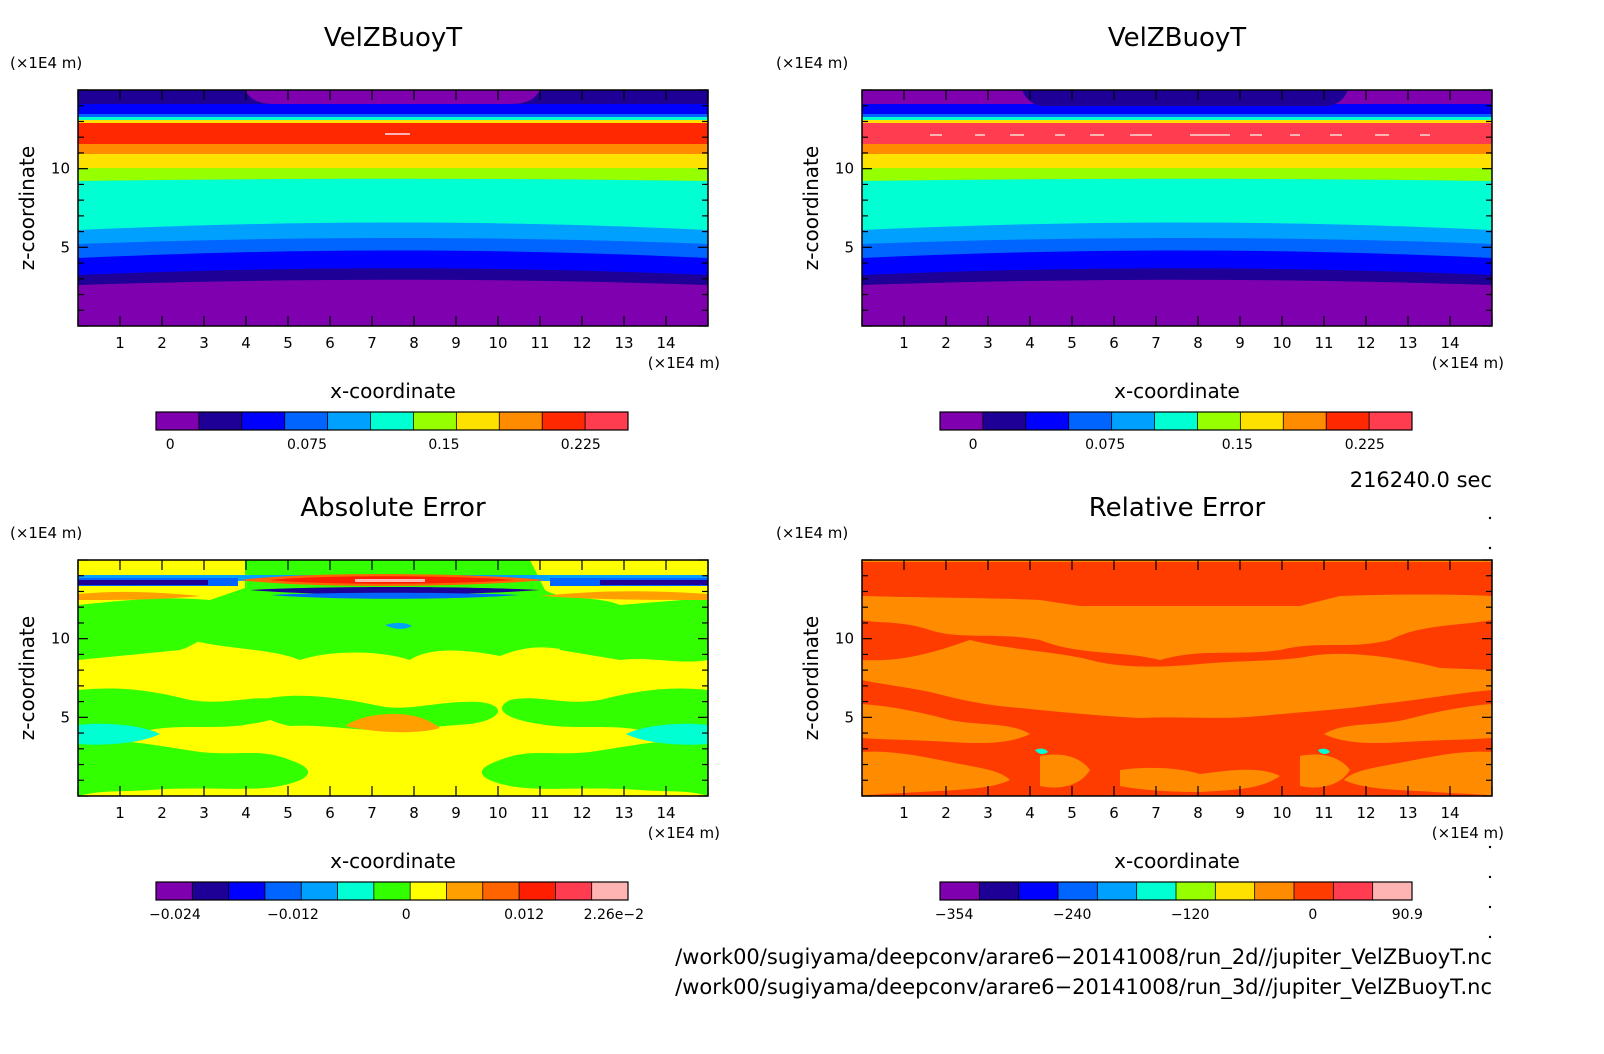 The image size is (1604, 1054). What do you see at coordinates (844, 169) in the screenshot?
I see `y-tick-label: 10` at bounding box center [844, 169].